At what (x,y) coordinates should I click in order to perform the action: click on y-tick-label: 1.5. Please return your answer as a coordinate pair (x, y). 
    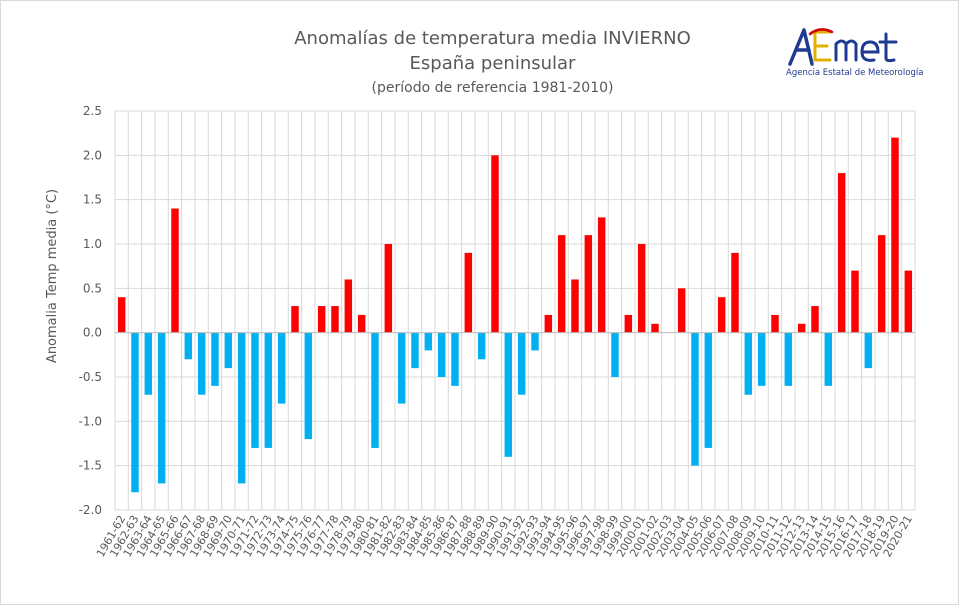
    Looking at the image, I should click on (92, 200).